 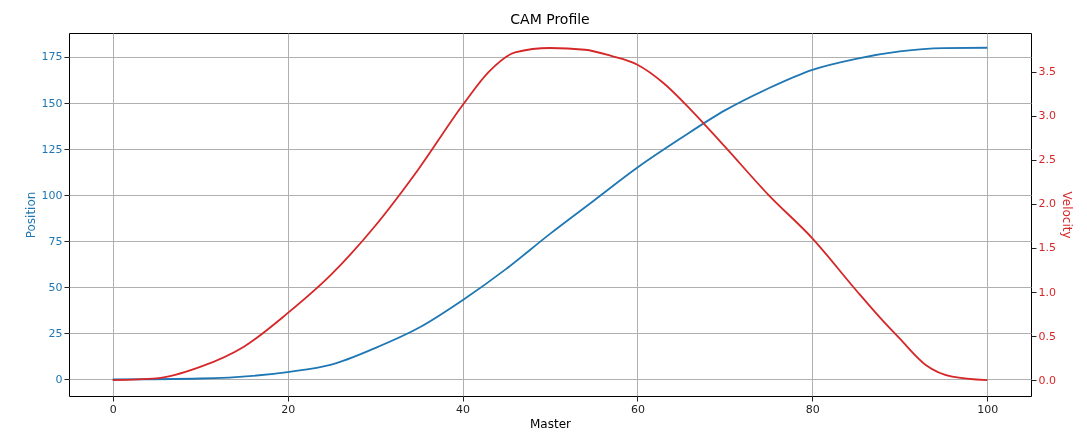 I want to click on x-tick-label: 100, so click(x=988, y=409).